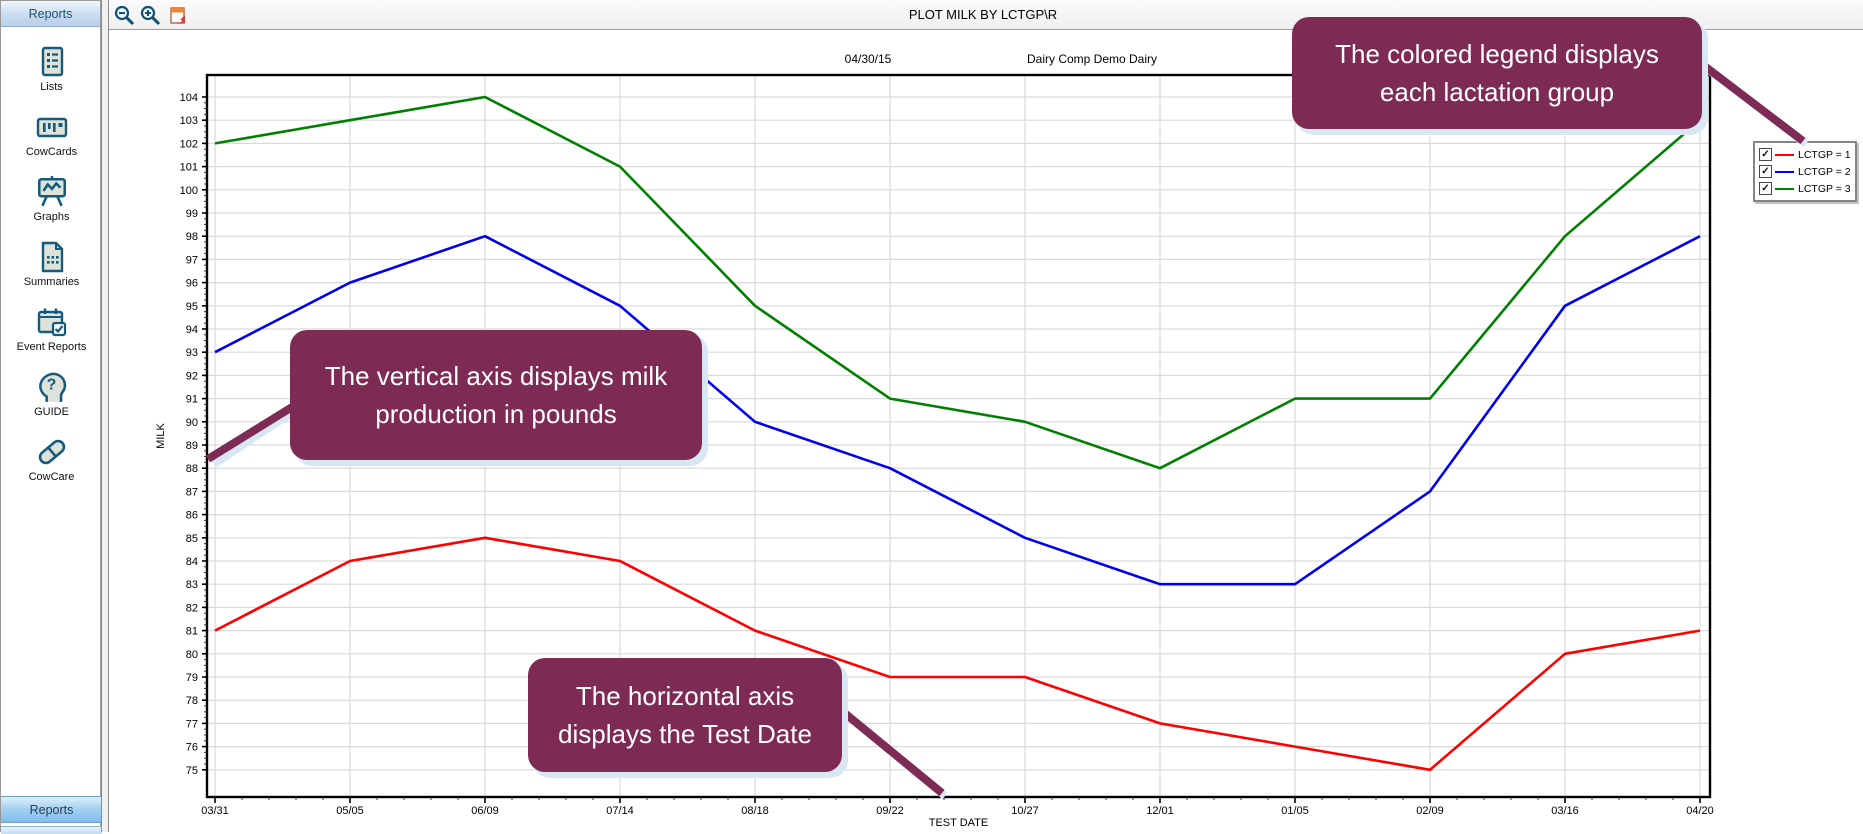  Describe the element at coordinates (189, 121) in the screenshot. I see `y-tick-label: 103` at that location.